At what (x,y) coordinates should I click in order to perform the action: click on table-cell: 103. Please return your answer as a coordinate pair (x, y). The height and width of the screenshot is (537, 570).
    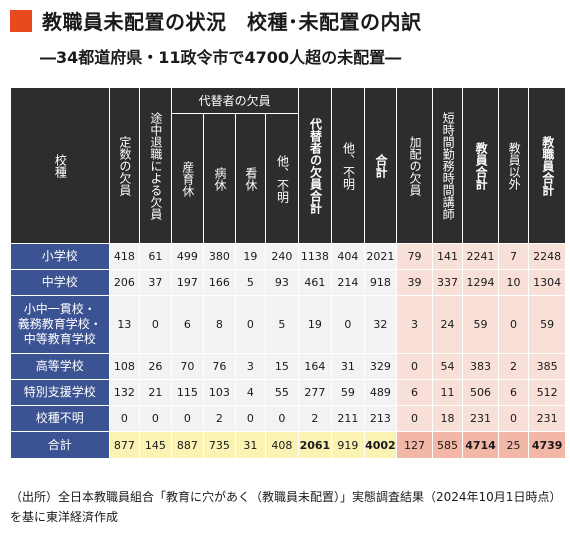
    Looking at the image, I should click on (219, 392).